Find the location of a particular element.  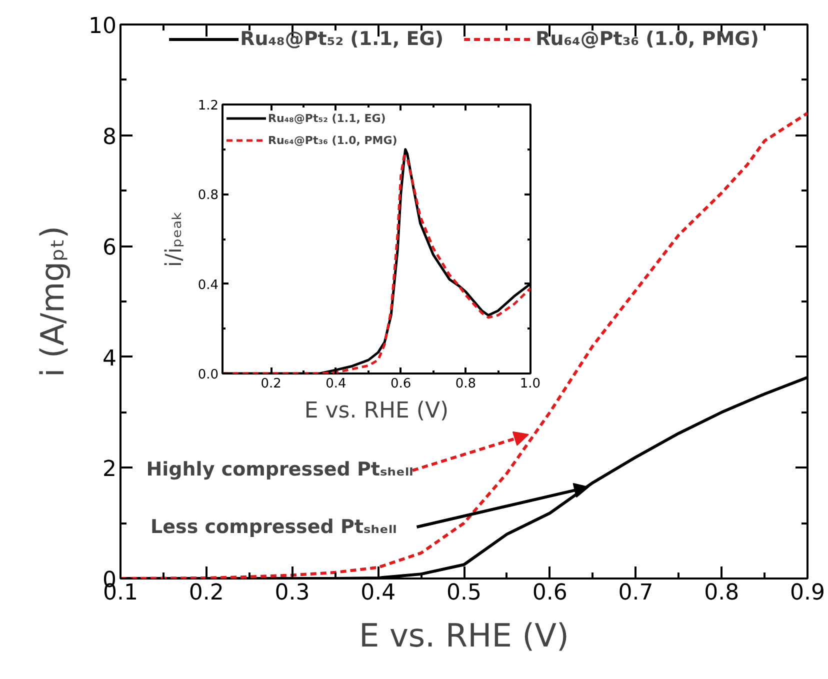

y-tick-label: 4 is located at coordinates (109, 359).